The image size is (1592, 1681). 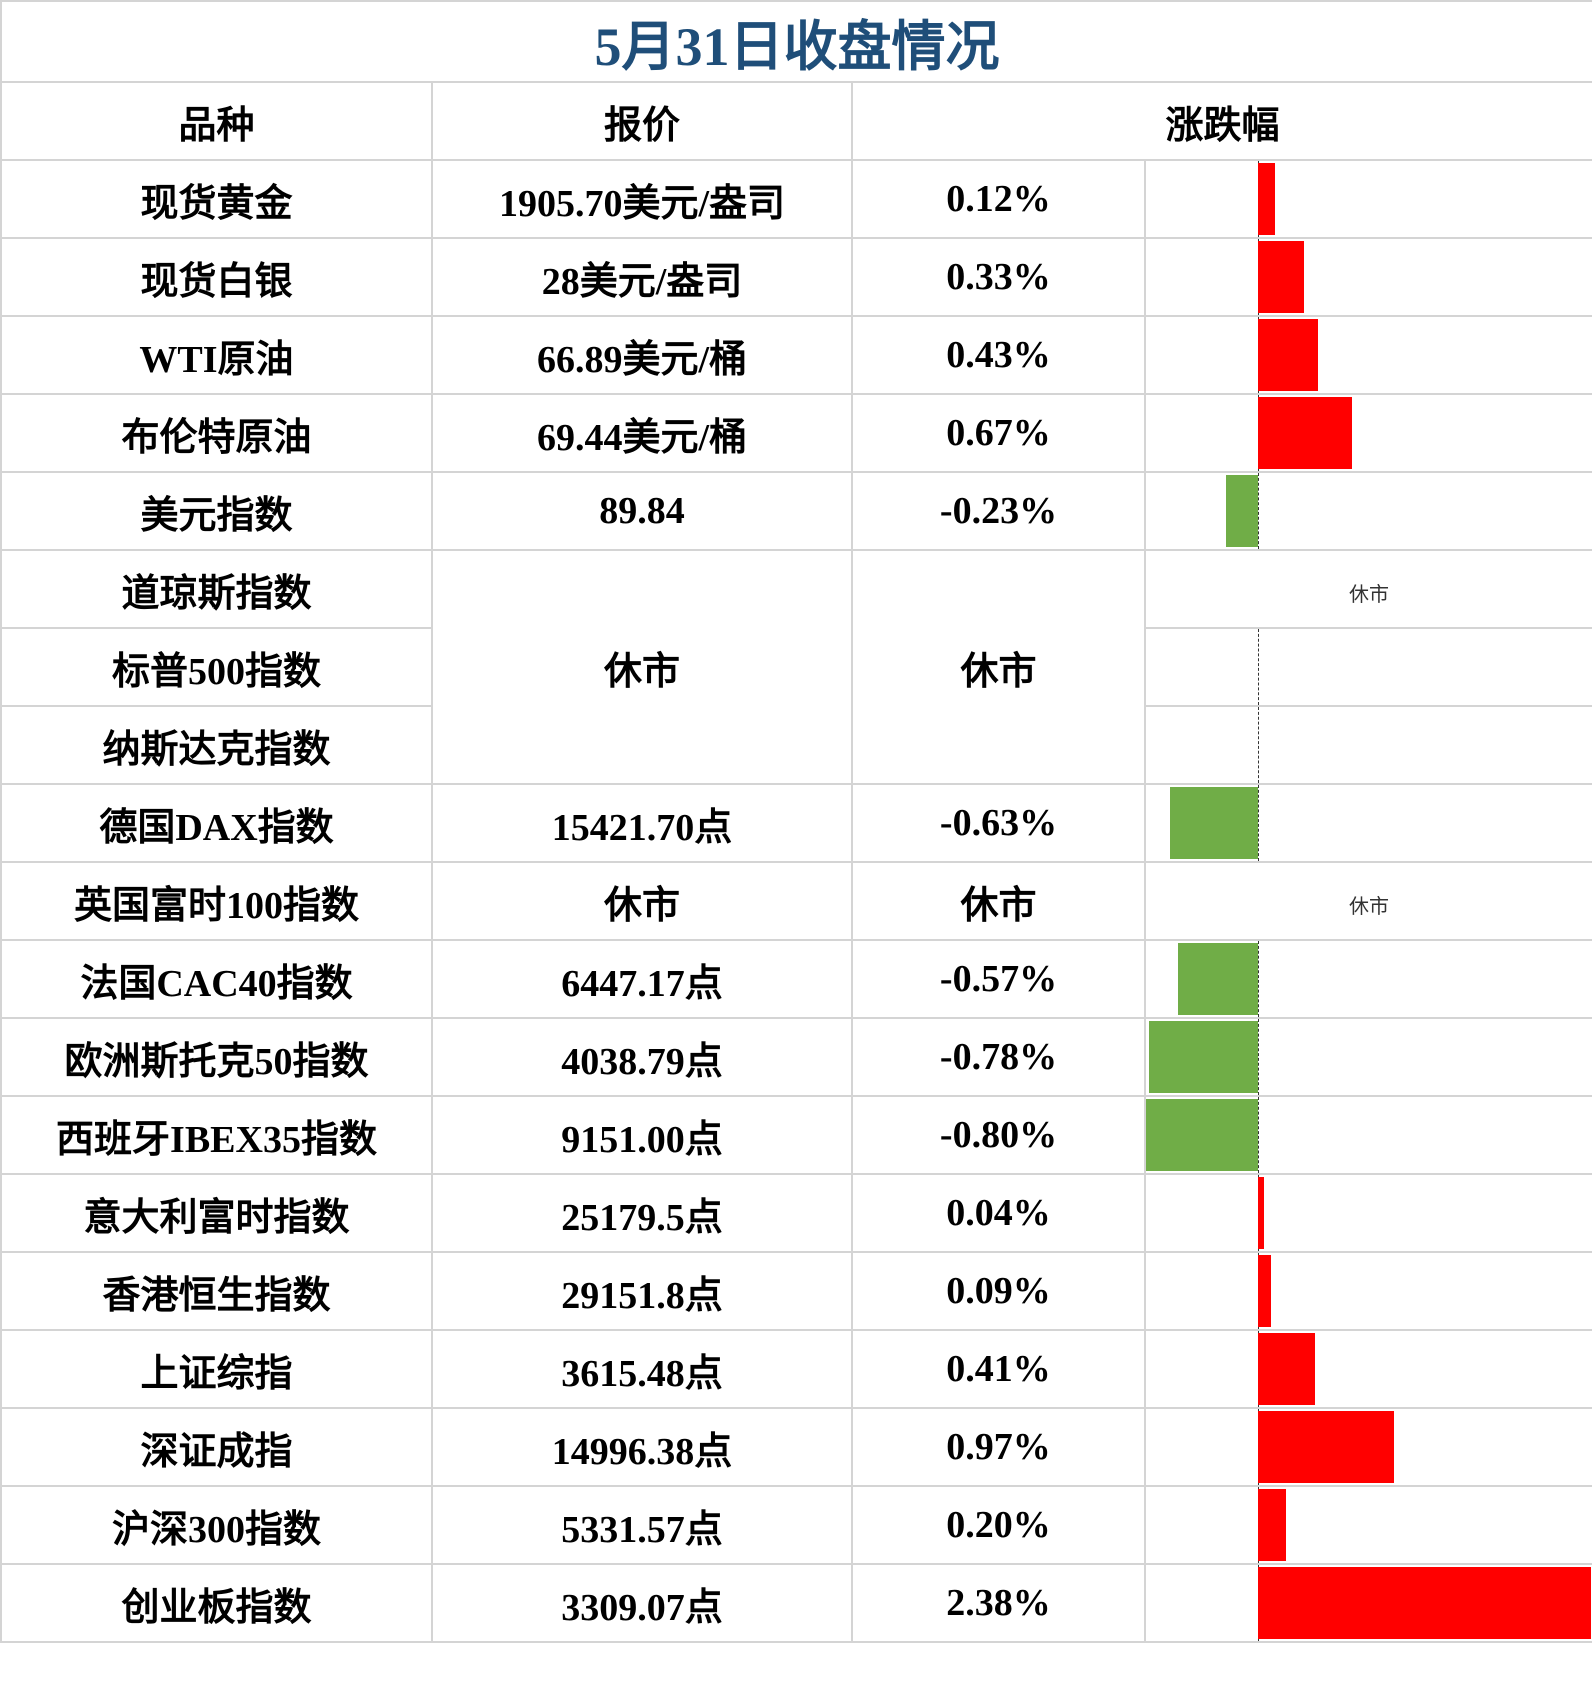 What do you see at coordinates (1272, 1525) in the screenshot?
I see `bar-沪深300指数` at bounding box center [1272, 1525].